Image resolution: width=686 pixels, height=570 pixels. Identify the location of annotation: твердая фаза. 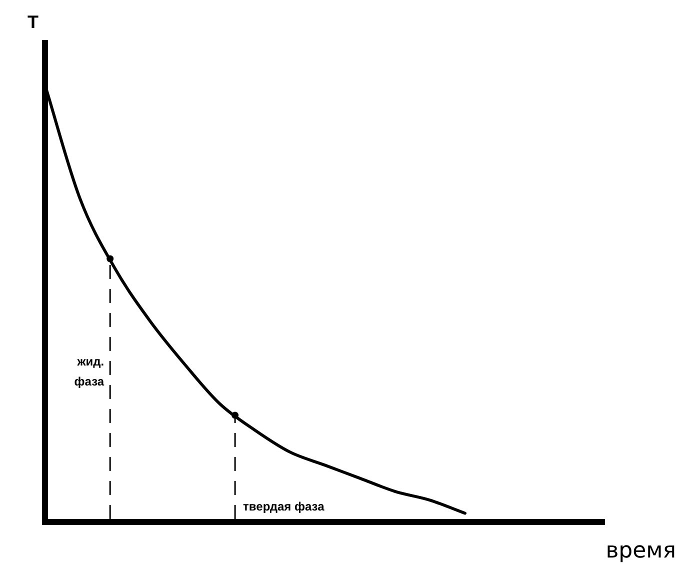
(284, 506).